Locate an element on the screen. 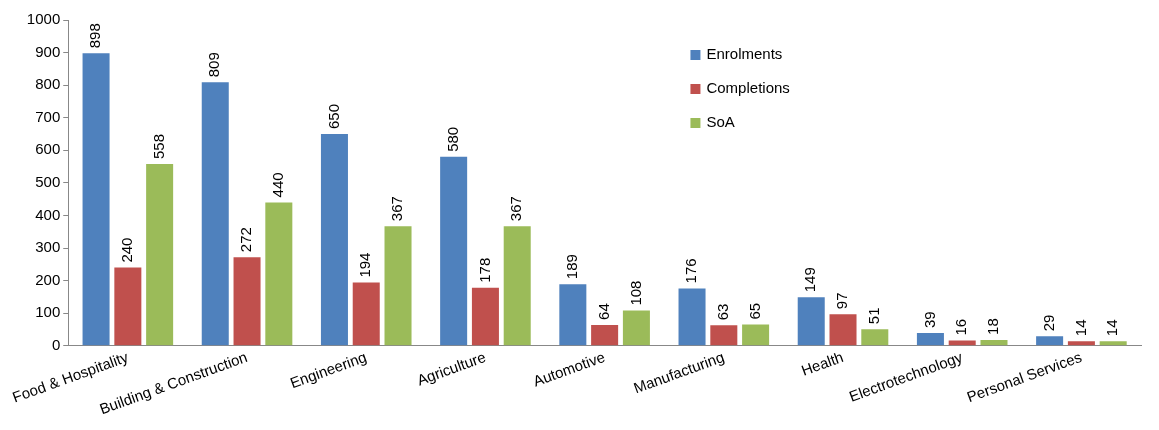 This screenshot has height=430, width=1159. y-tick-label: 700 is located at coordinates (48, 116).